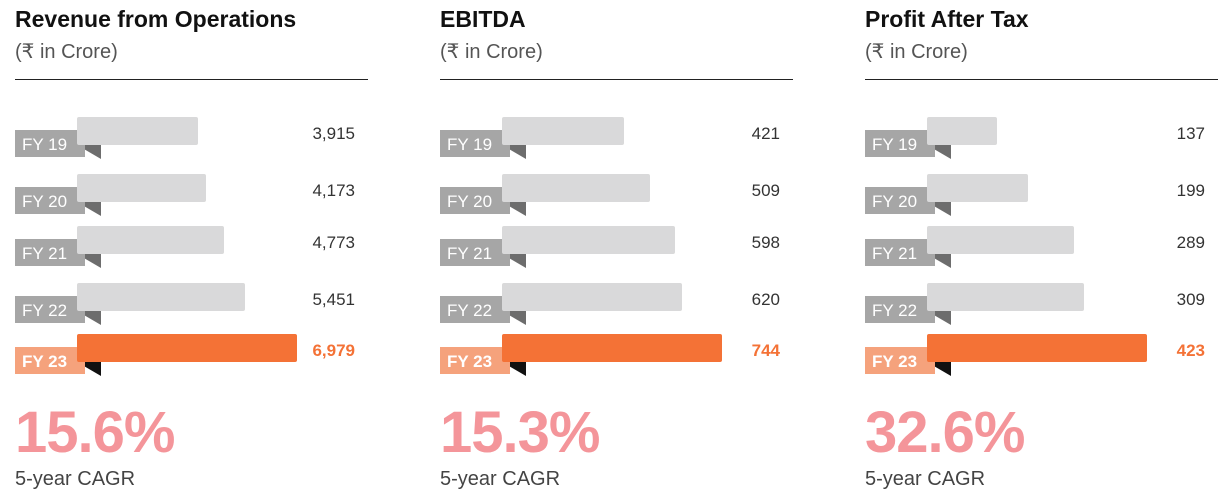 The image size is (1227, 499). I want to click on value-label: 509, so click(766, 190).